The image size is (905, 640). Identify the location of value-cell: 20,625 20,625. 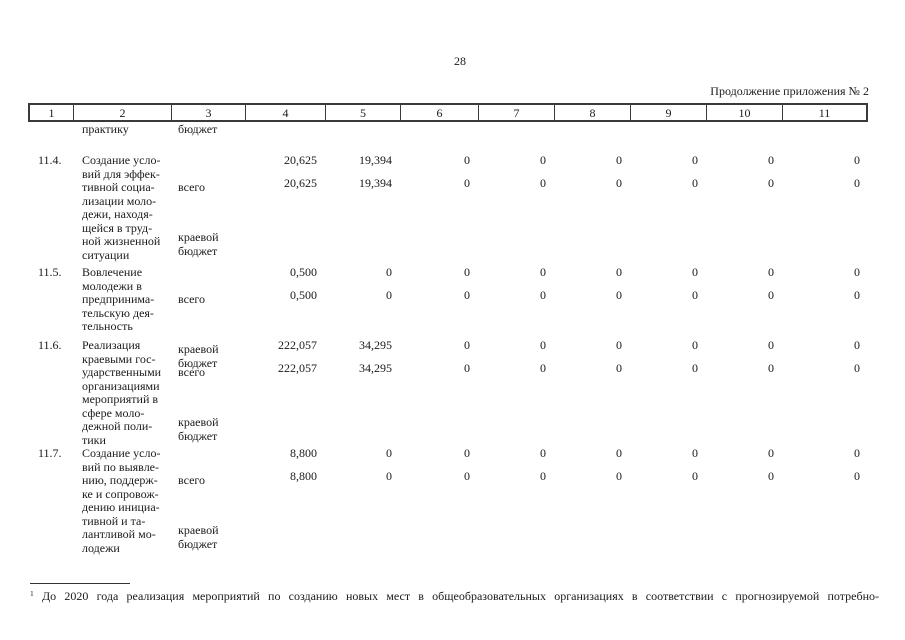
(285, 219).